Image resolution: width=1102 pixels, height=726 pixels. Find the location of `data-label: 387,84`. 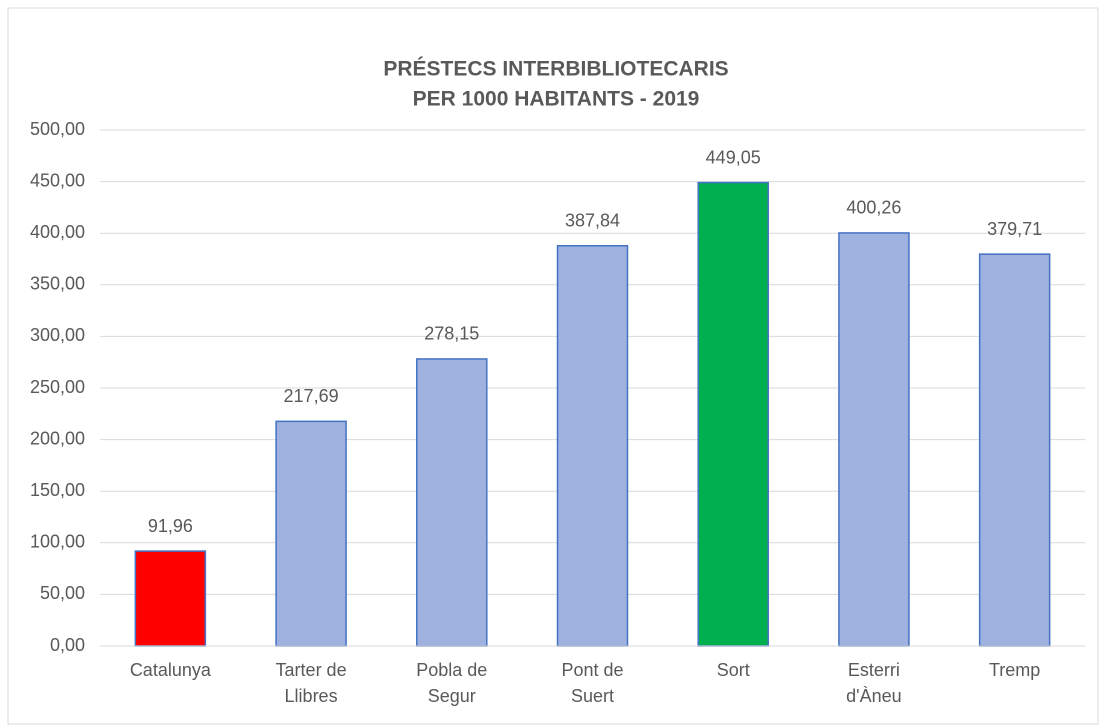

data-label: 387,84 is located at coordinates (592, 220).